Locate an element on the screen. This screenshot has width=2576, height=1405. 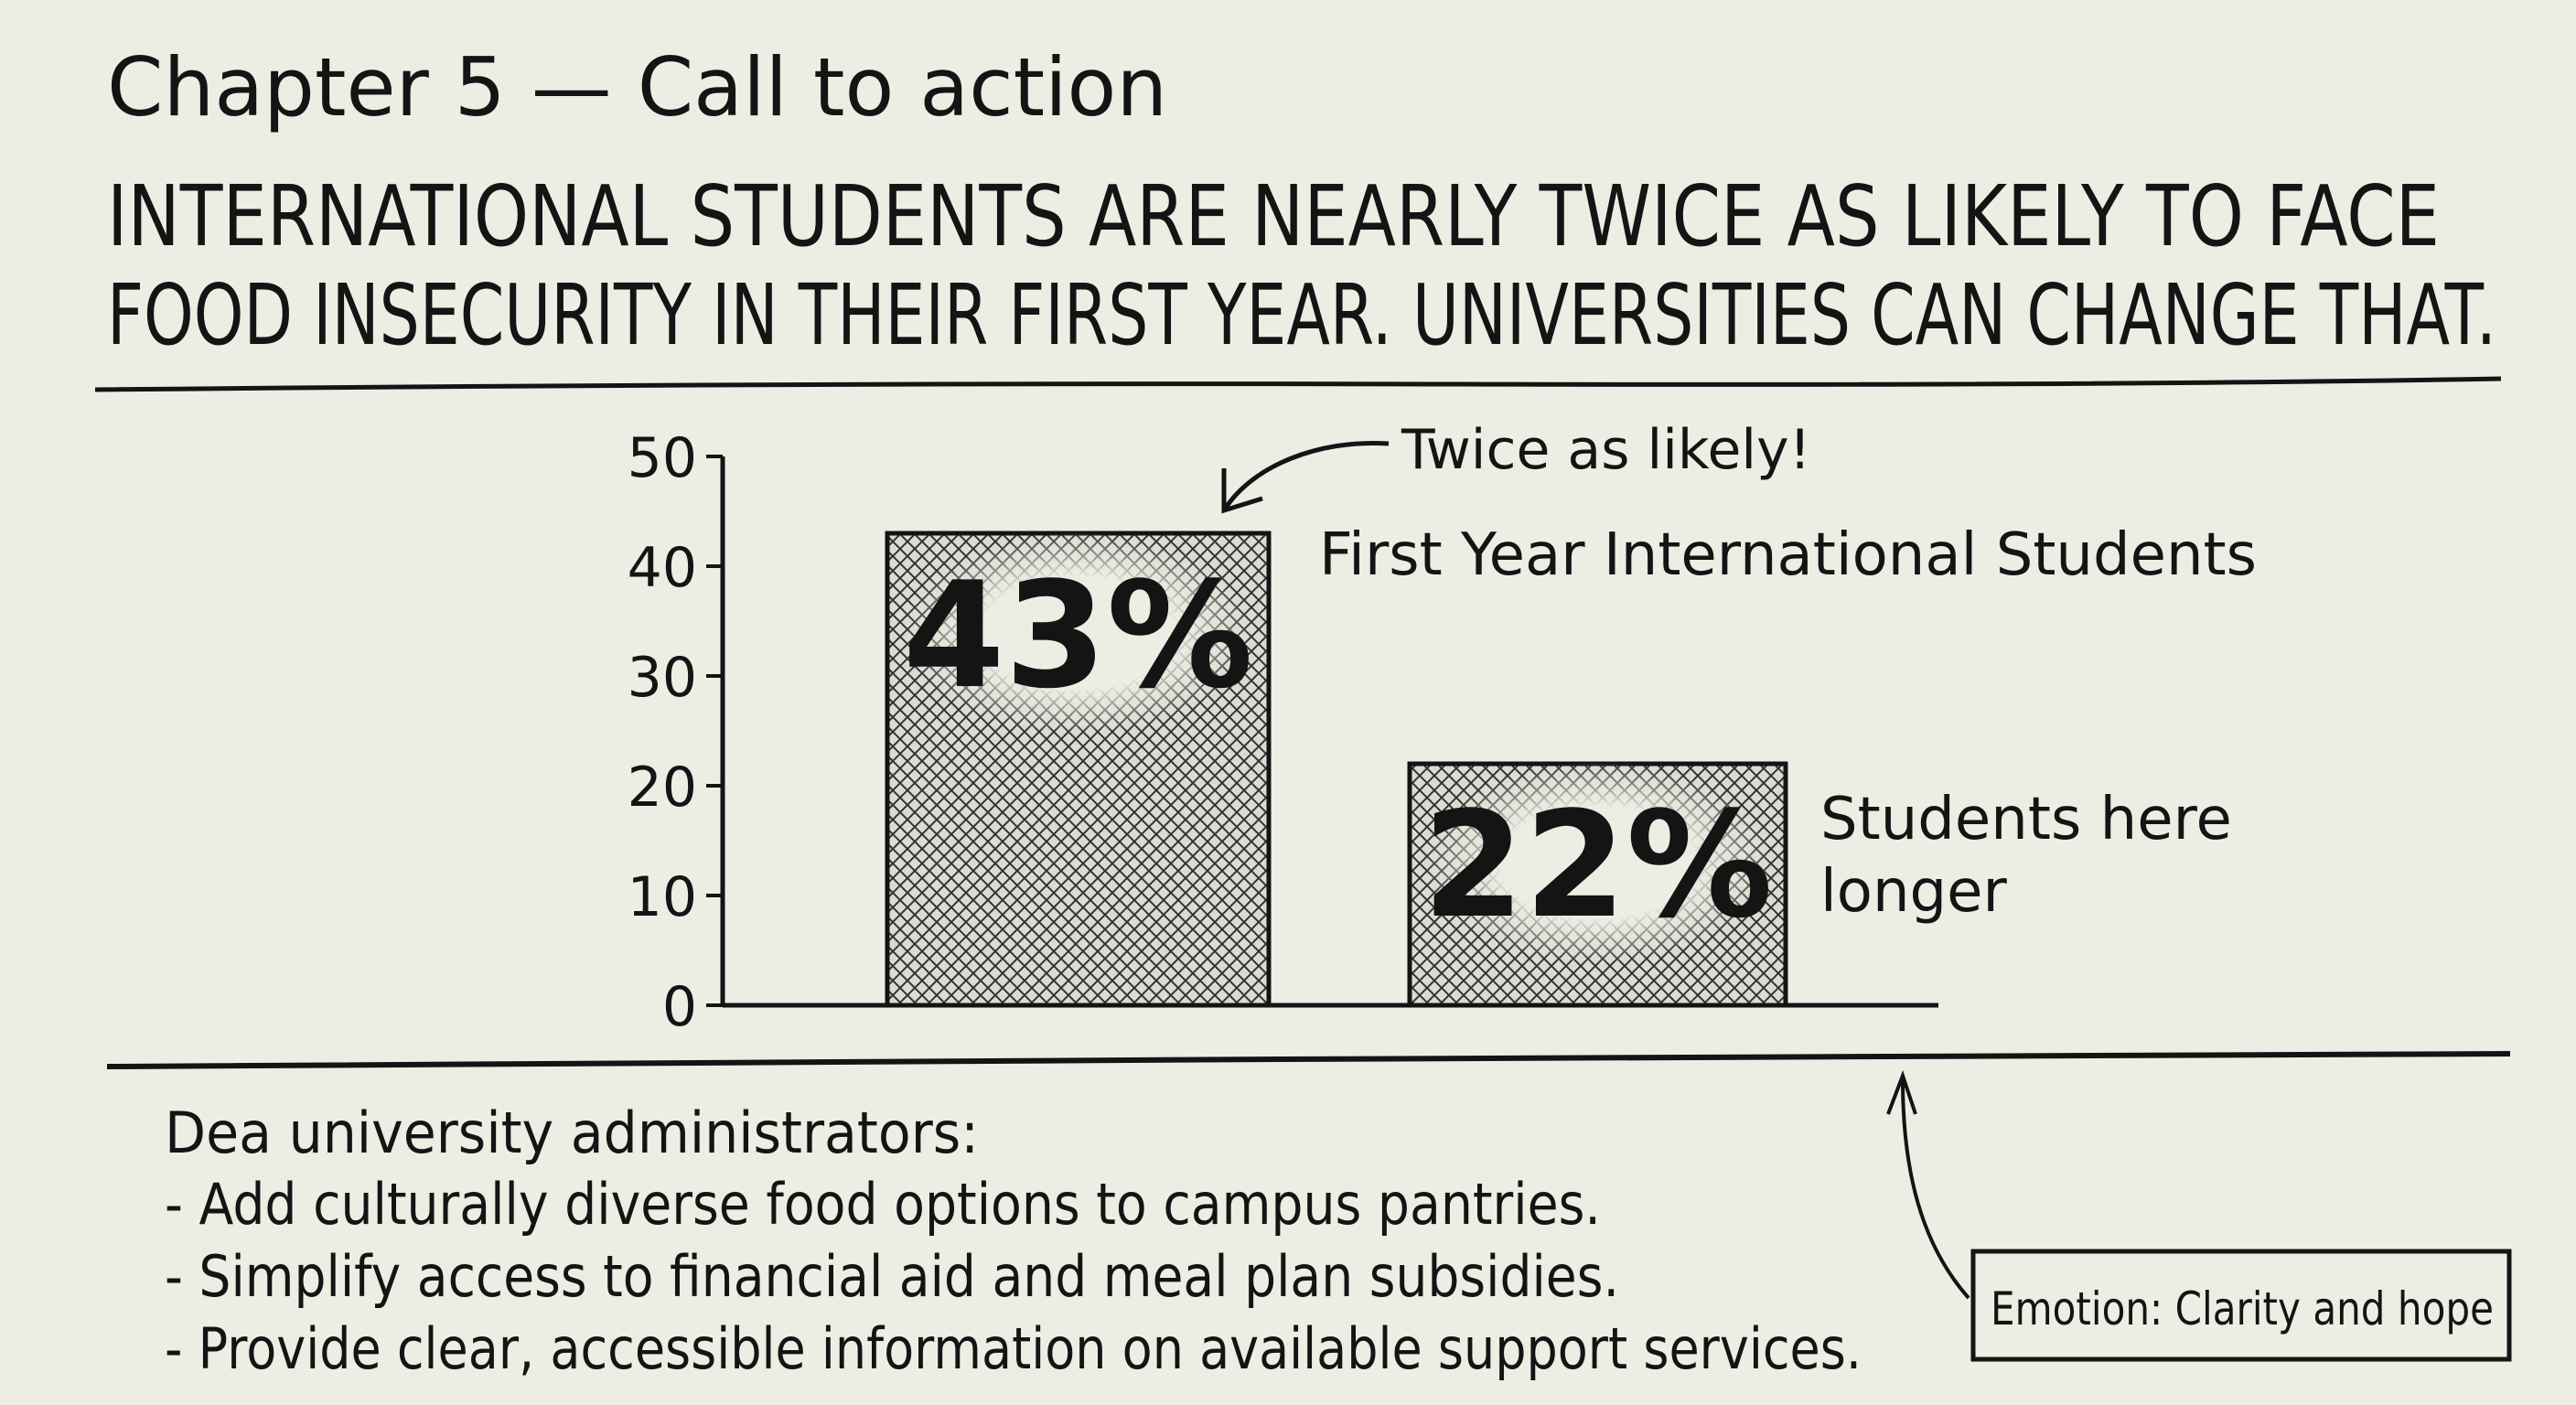
chapter-title: Chapter 5 — Call to action is located at coordinates (637, 87).